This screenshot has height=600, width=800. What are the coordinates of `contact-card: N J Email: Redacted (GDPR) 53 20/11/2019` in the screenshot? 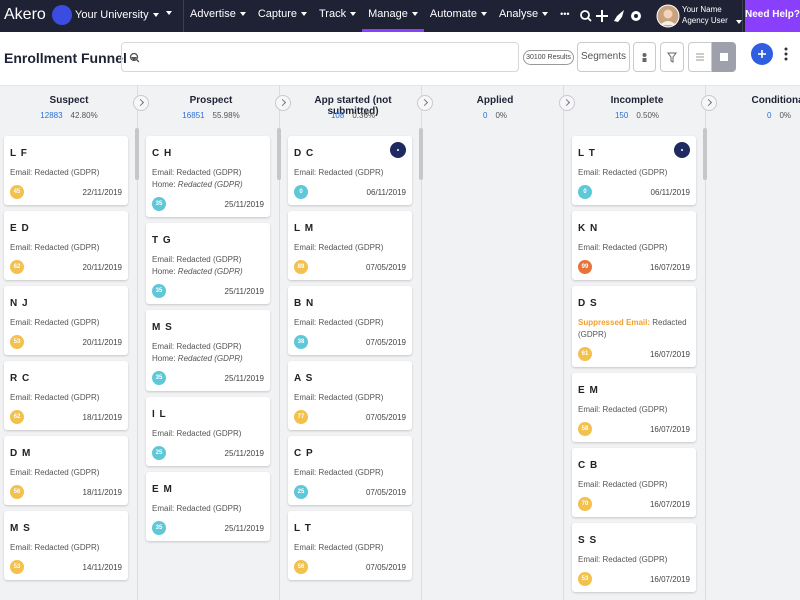 It's located at (66, 320).